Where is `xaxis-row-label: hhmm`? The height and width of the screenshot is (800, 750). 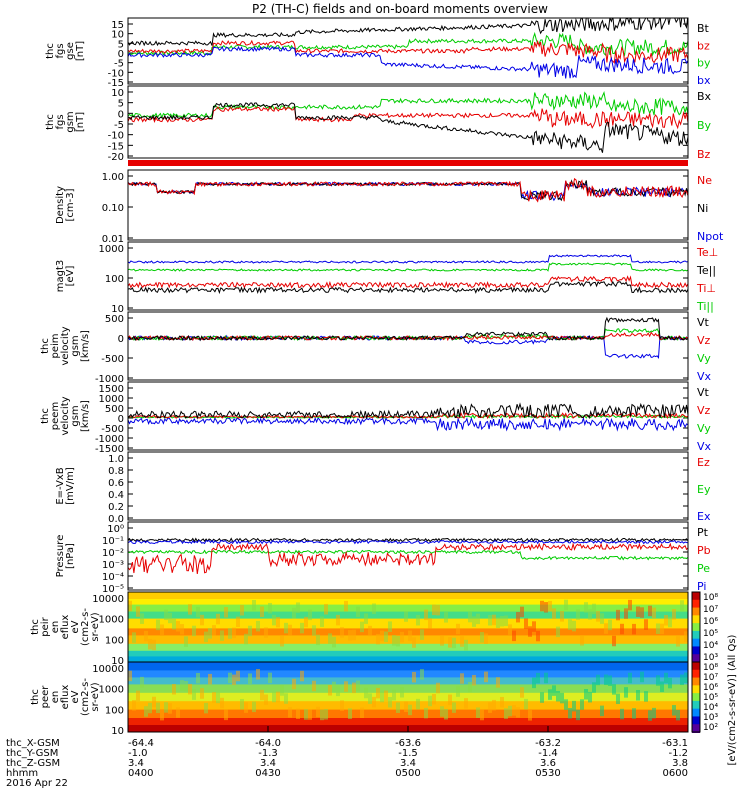 xaxis-row-label: hhmm is located at coordinates (22, 773).